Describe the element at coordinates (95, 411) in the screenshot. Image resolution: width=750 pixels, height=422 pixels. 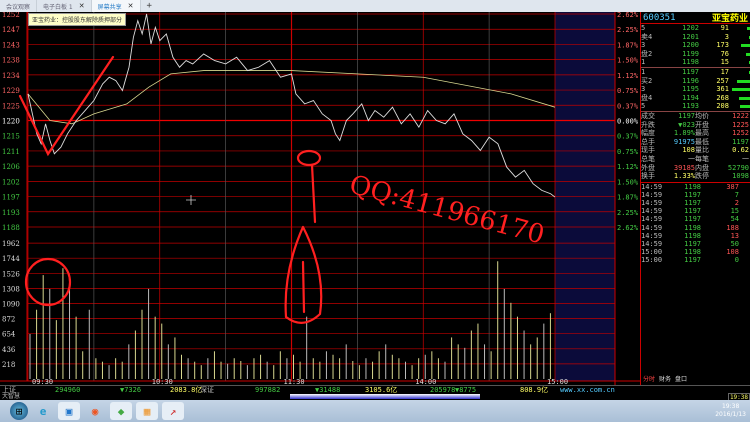
I see `media-player-icon: ◉` at that location.